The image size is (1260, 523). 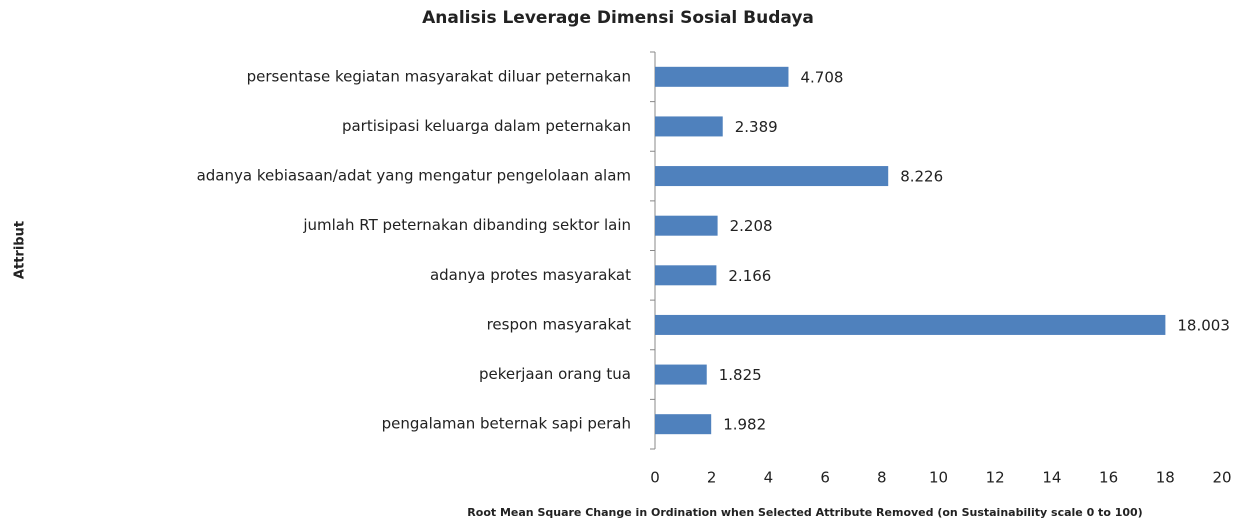 What do you see at coordinates (821, 77) in the screenshot?
I see `value-label: 4.708` at bounding box center [821, 77].